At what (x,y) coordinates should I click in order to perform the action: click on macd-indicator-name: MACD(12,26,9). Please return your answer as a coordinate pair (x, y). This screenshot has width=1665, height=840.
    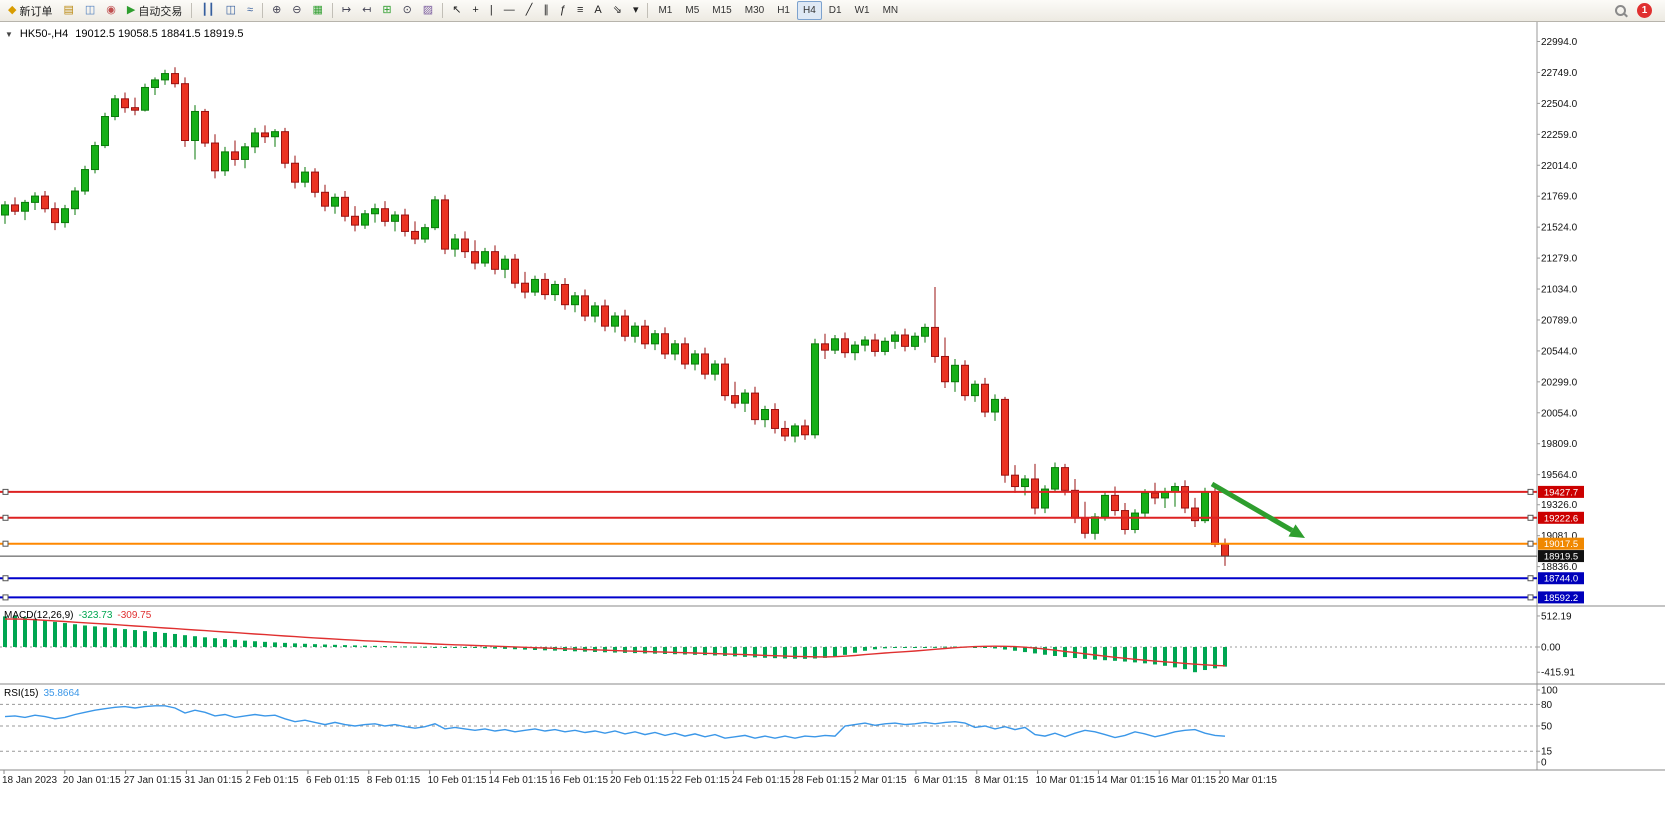
    Looking at the image, I should click on (39, 615).